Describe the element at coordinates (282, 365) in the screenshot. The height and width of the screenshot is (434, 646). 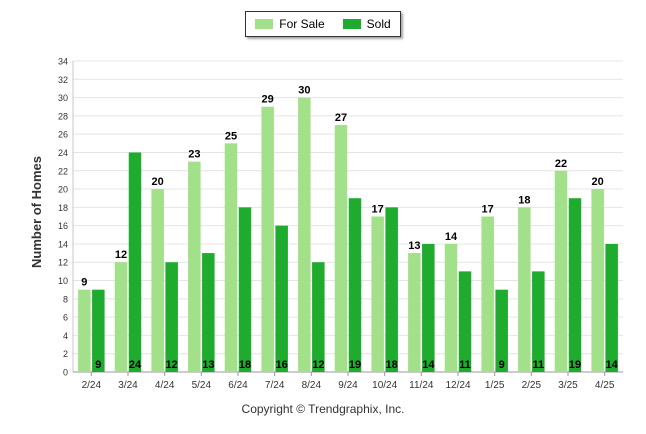
I see `data-label-sold-7-24: 16` at that location.